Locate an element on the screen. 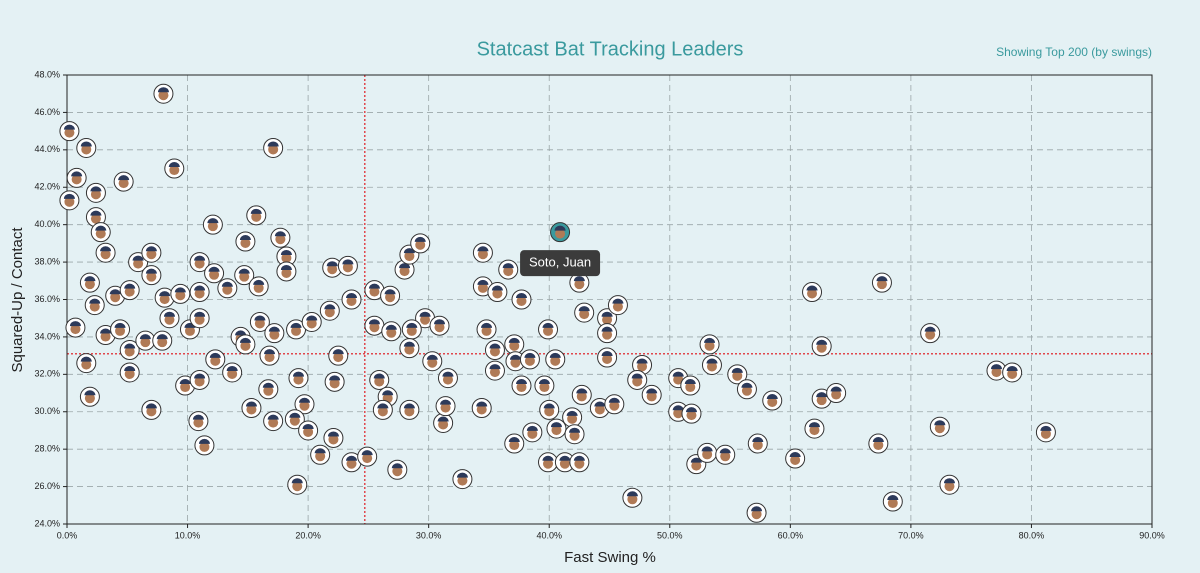  y-tick-label: 46.0% is located at coordinates (47, 112).